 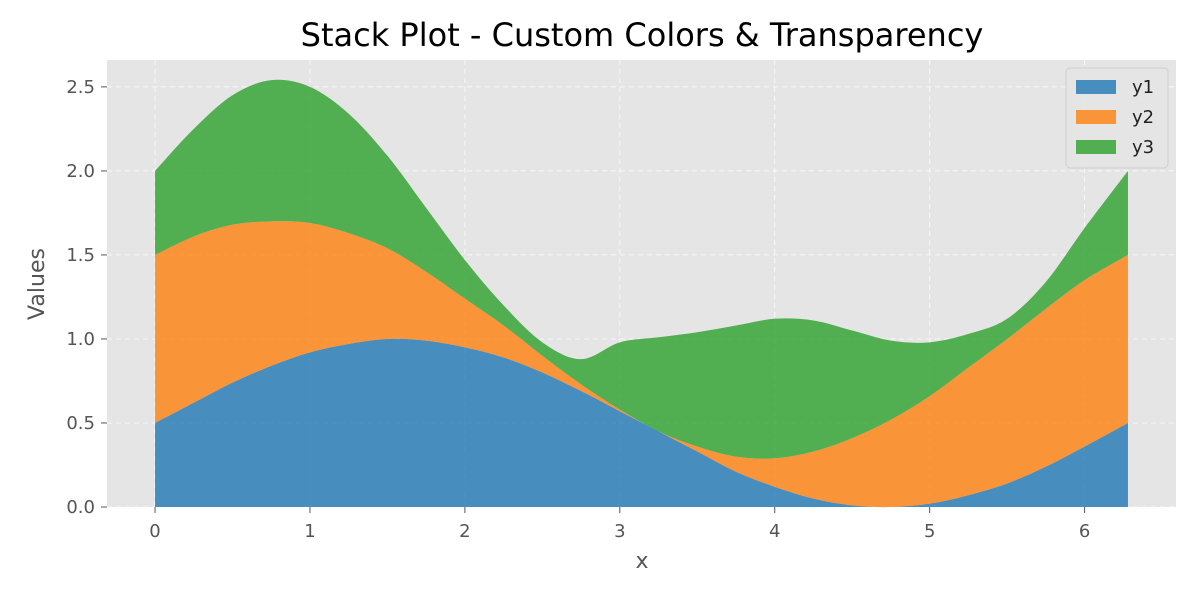 I want to click on x-tick-label: 6, so click(x=1084, y=531).